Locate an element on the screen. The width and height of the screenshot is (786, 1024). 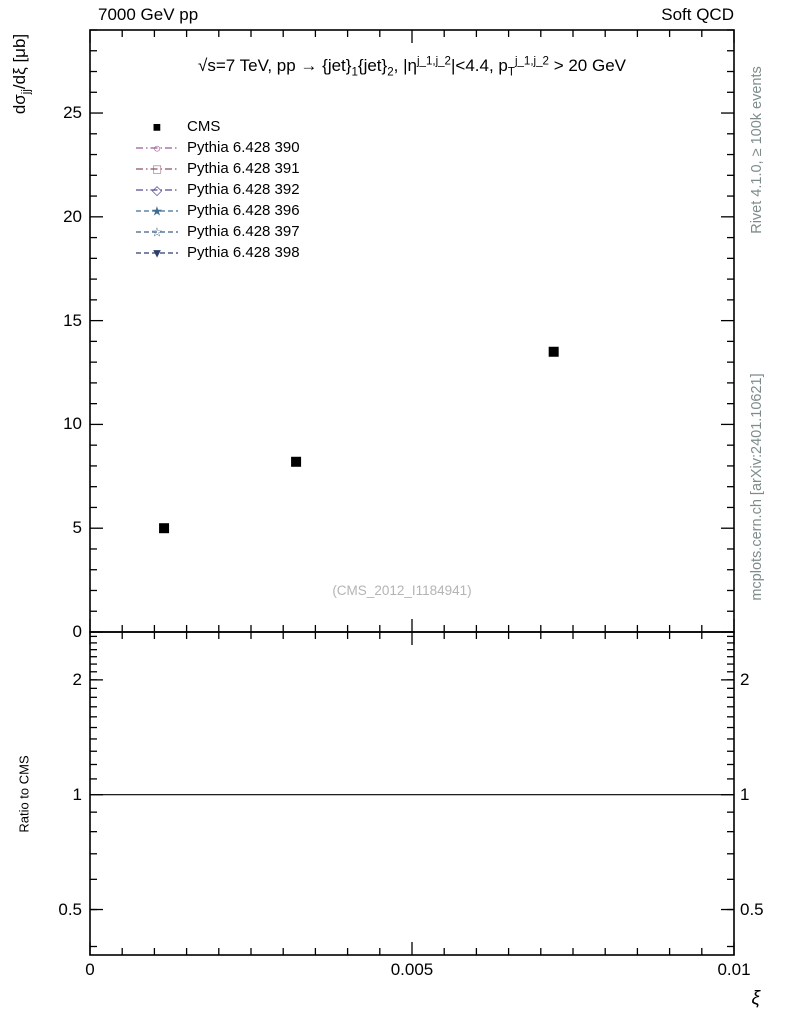
legend-item: □ Pythia 6.428 391 is located at coordinates (217, 168).